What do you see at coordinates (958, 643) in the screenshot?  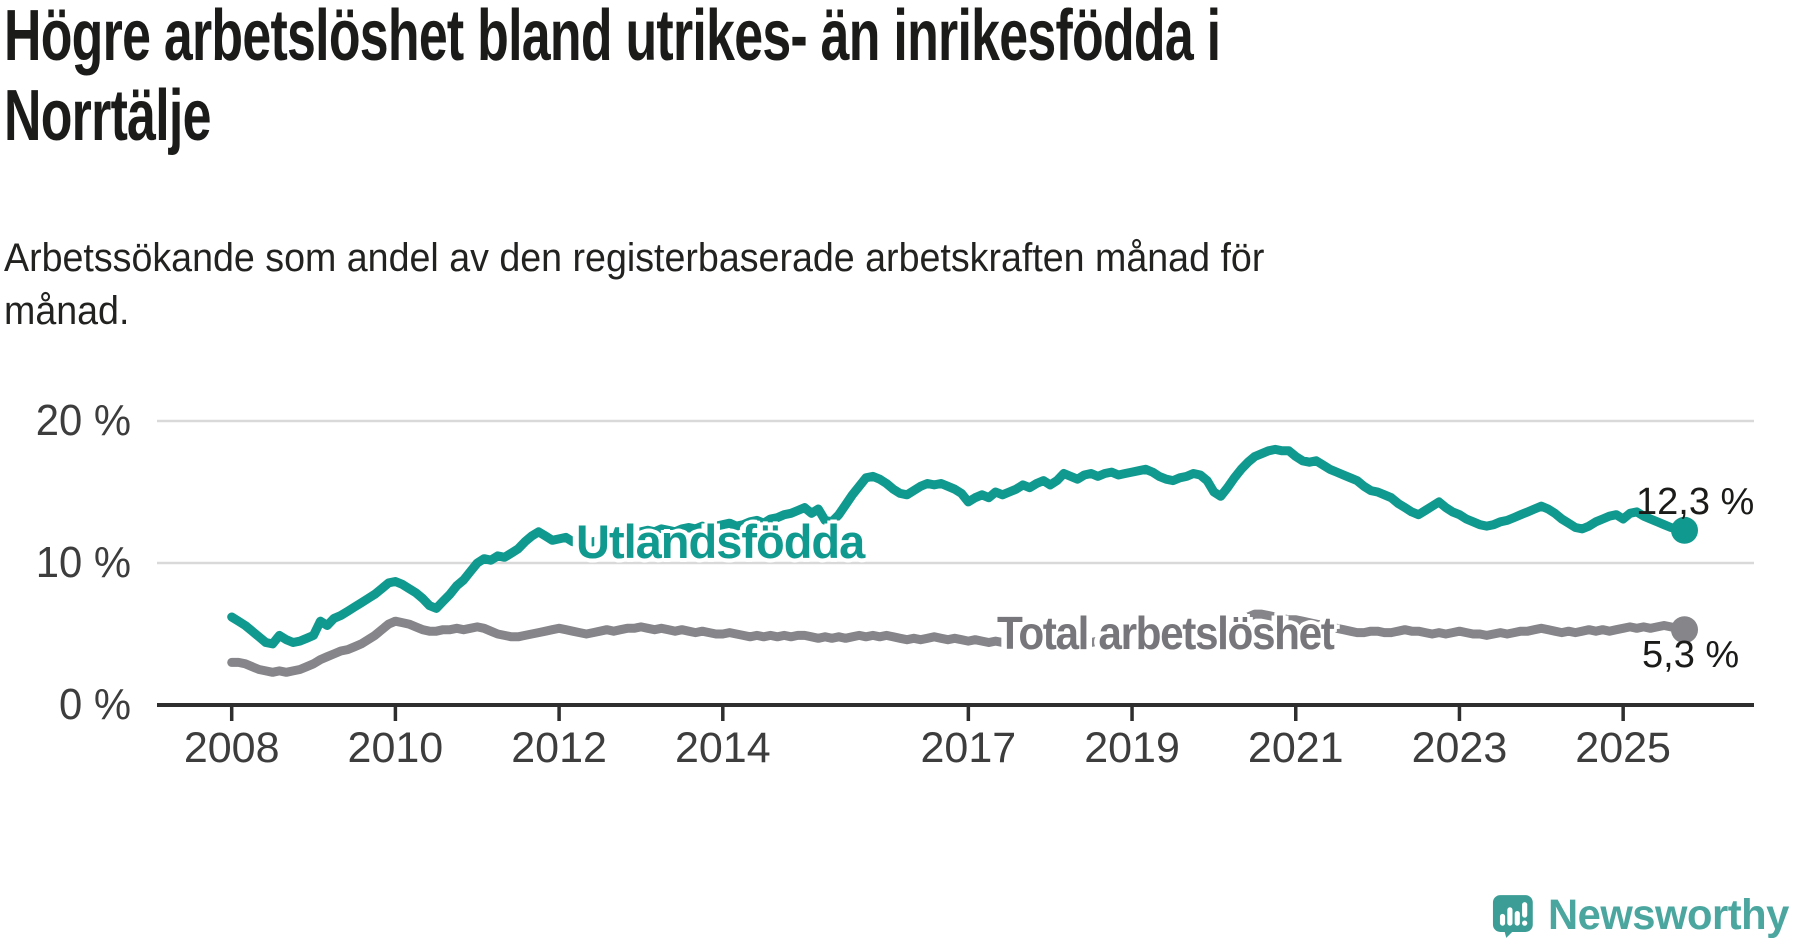 I see `series-line-total` at bounding box center [958, 643].